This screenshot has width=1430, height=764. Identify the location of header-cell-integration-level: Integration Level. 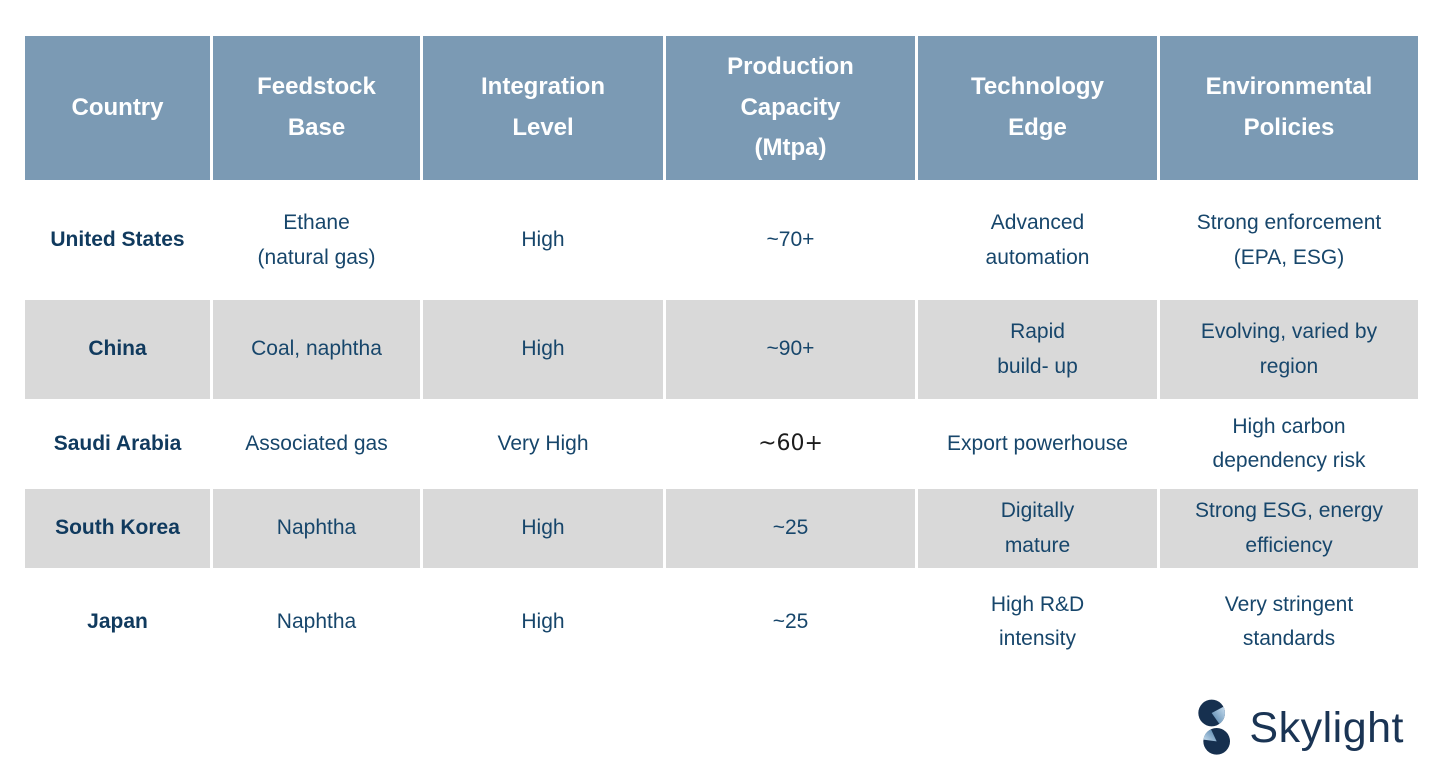
(543, 108).